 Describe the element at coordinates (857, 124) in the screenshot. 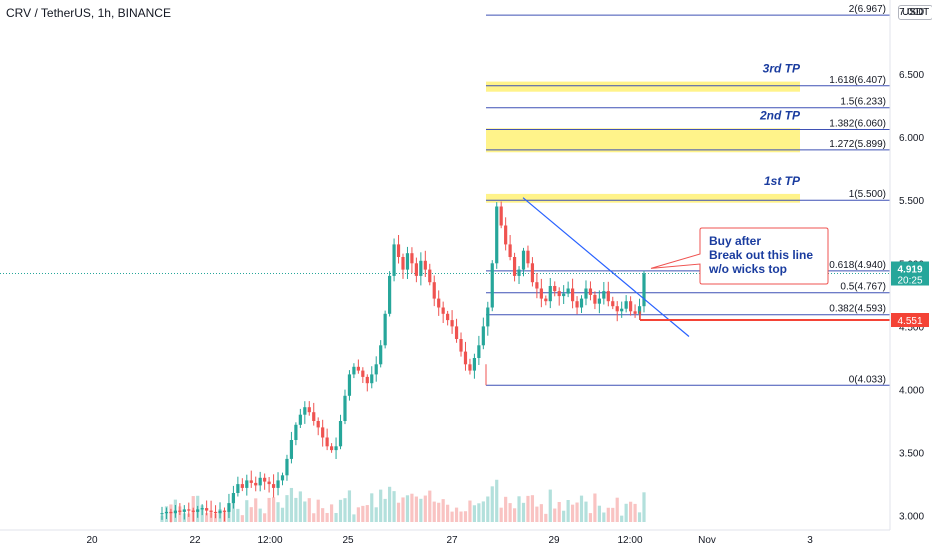

I see `fib-level-label: 1.382(6.060)` at that location.